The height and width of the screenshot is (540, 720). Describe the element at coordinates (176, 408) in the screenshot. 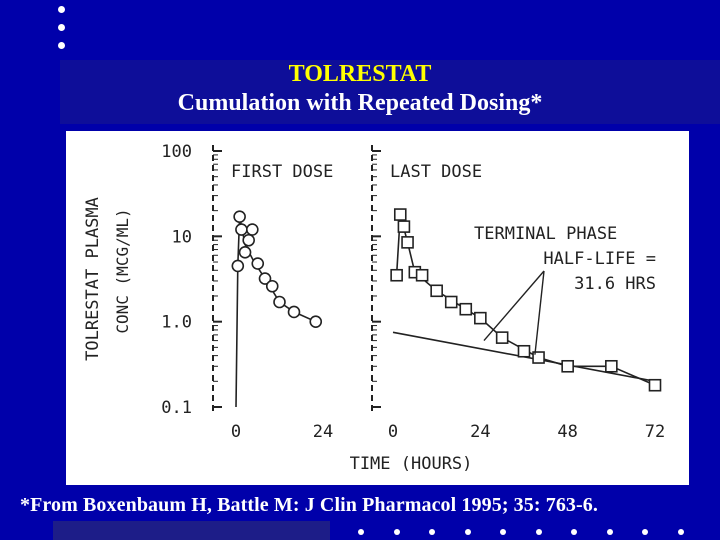

I see `y-tick-label: 0.1` at that location.